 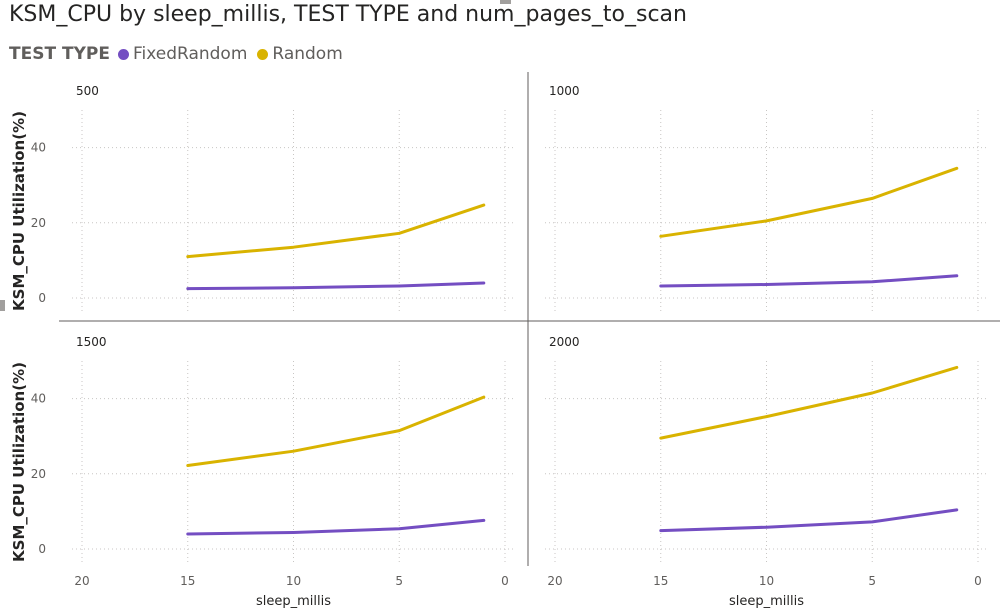 What do you see at coordinates (59, 54) in the screenshot?
I see `legend-title: TEST TYPE` at bounding box center [59, 54].